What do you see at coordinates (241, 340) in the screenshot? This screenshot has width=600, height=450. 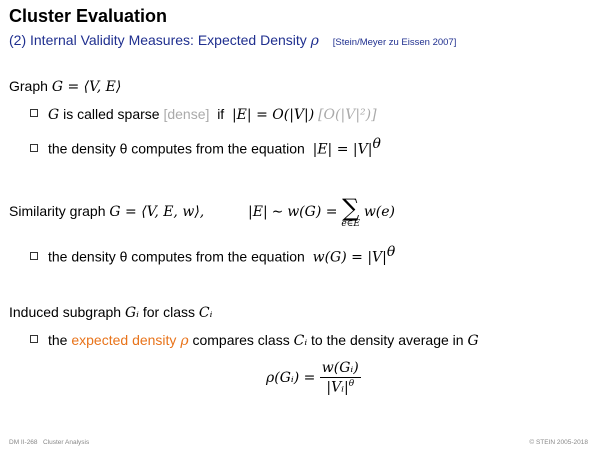 I see `compares-text: compares class` at bounding box center [241, 340].